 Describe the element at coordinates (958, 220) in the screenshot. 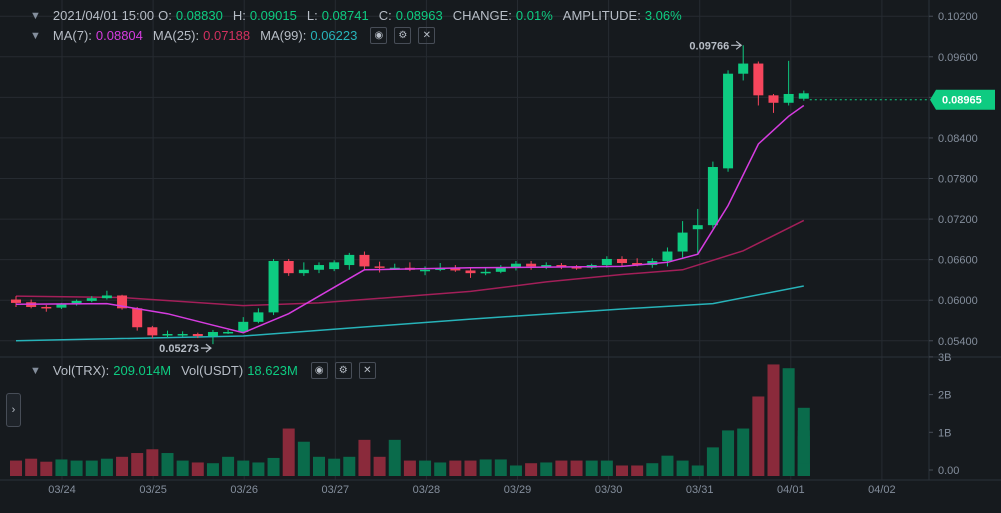

I see `y-tick-label: 0.07200` at that location.